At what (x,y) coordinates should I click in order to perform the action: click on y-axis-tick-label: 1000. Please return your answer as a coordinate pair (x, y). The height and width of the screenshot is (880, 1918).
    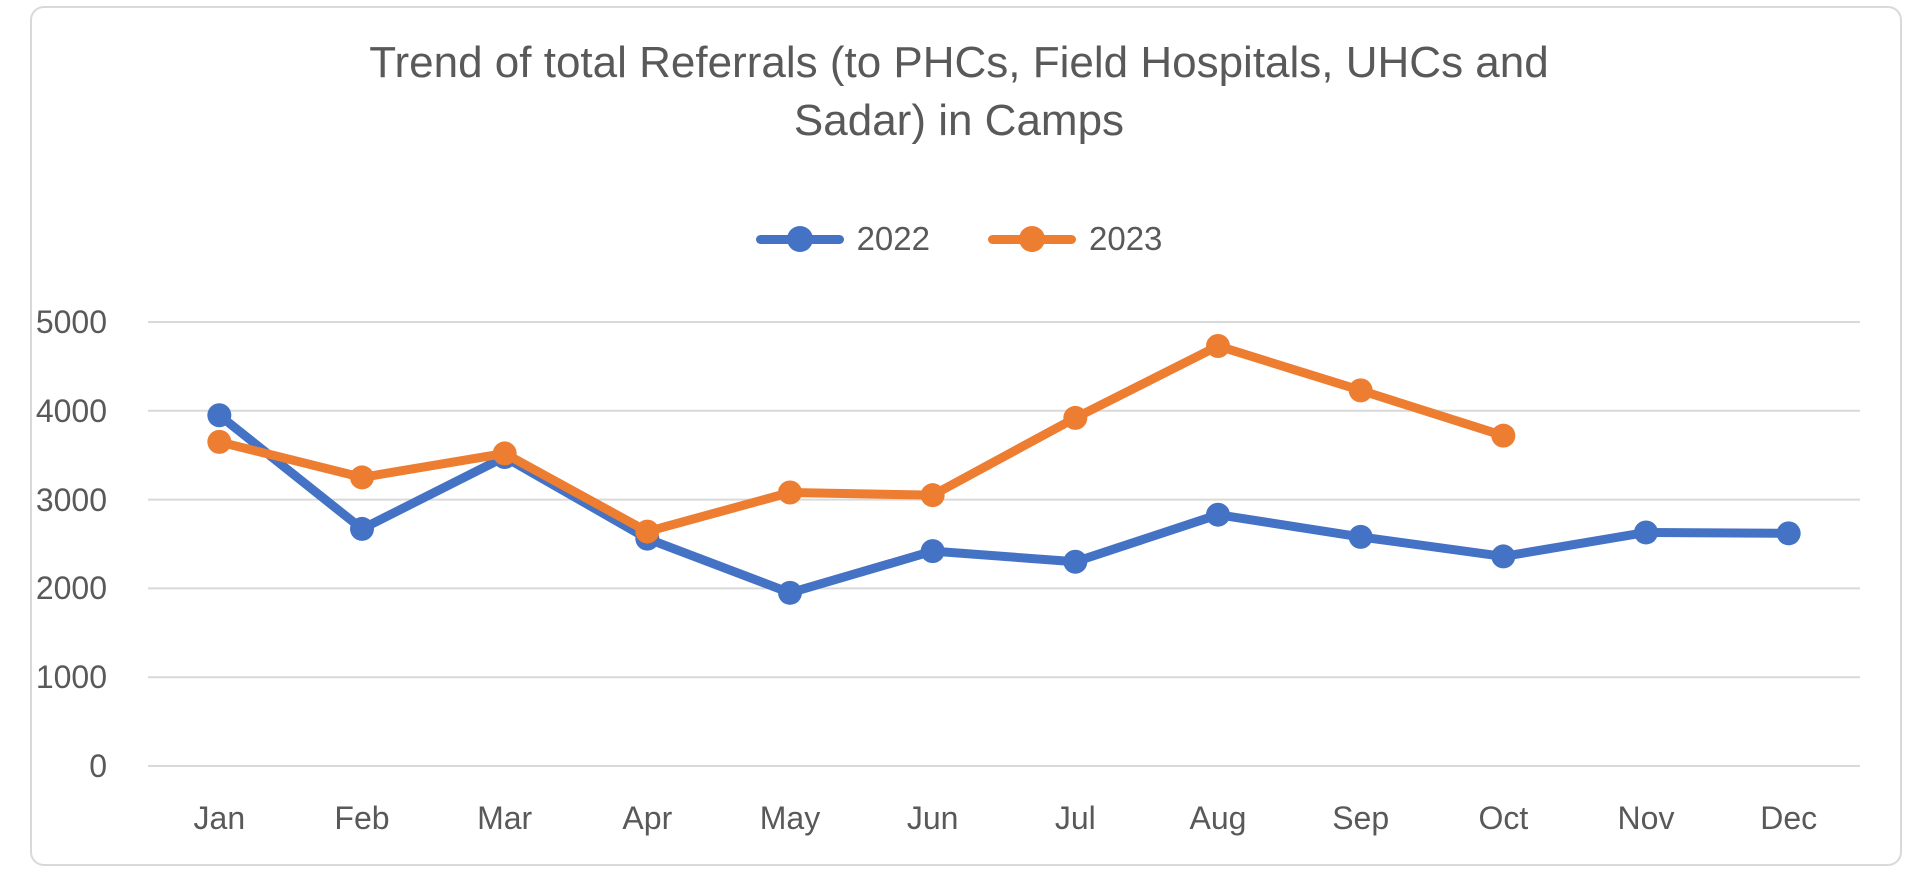
    Looking at the image, I should click on (71, 677).